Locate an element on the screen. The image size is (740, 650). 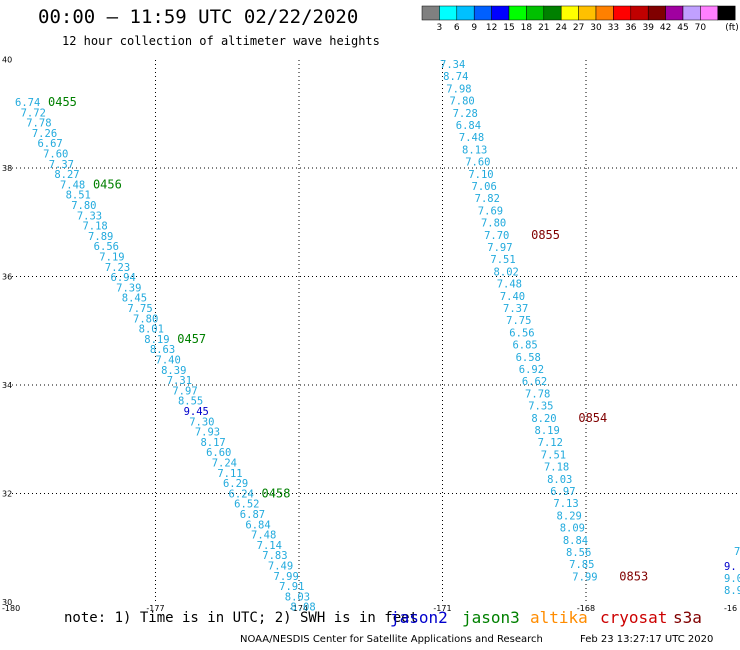
scale-tick-label: 42 is located at coordinates (665, 28).